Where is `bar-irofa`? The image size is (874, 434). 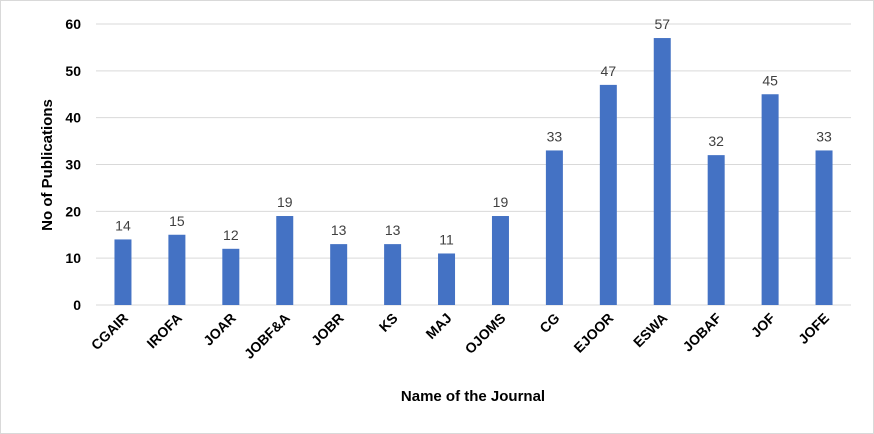
bar-irofa is located at coordinates (177, 269).